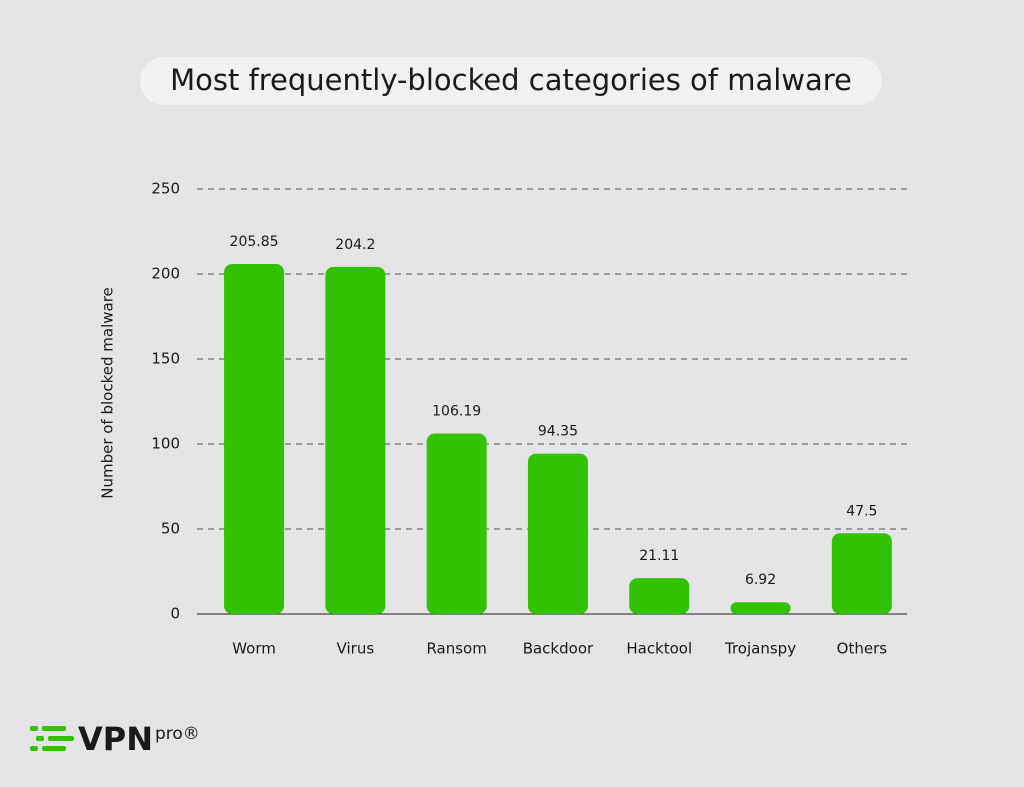 This screenshot has height=787, width=1024. Describe the element at coordinates (170, 529) in the screenshot. I see `y-tick-label: 50` at that location.